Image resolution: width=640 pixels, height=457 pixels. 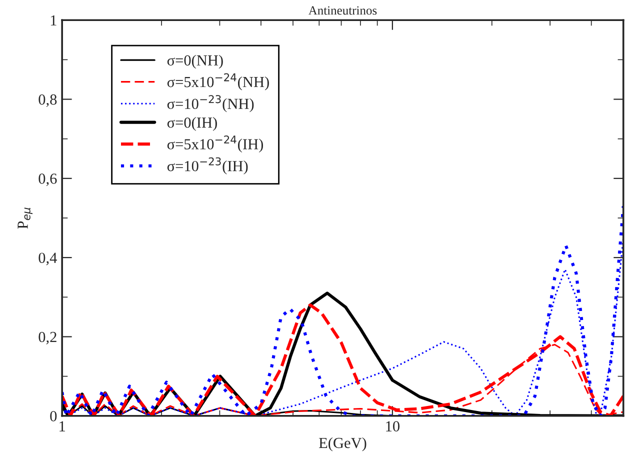 I want to click on y-tick-label: 0, so click(x=53, y=416).